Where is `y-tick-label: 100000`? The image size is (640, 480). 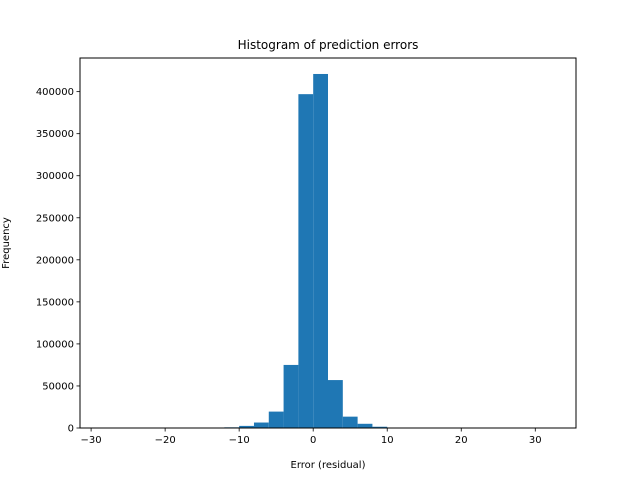 y-tick-label: 100000 is located at coordinates (55, 344).